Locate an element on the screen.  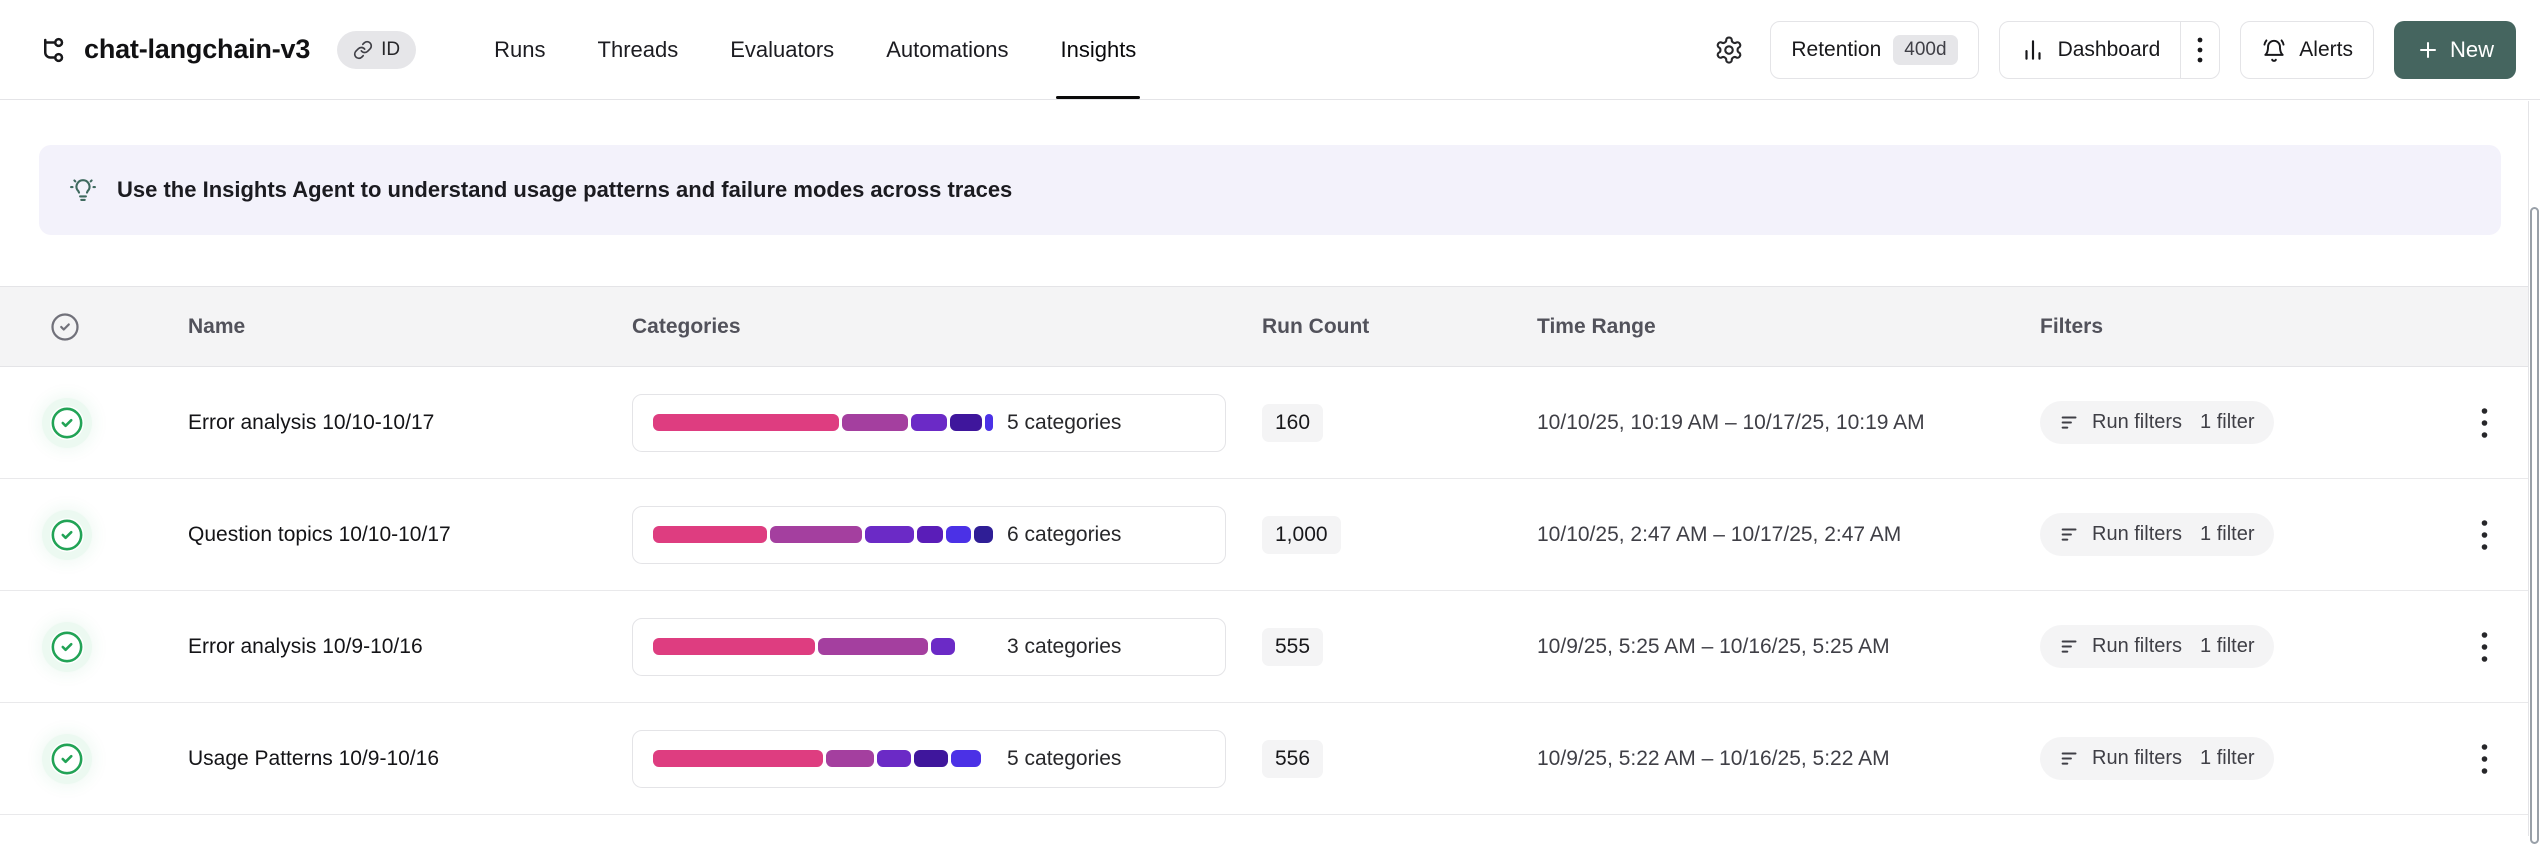
vertical-scrollbar is located at coordinates (2534, 472).